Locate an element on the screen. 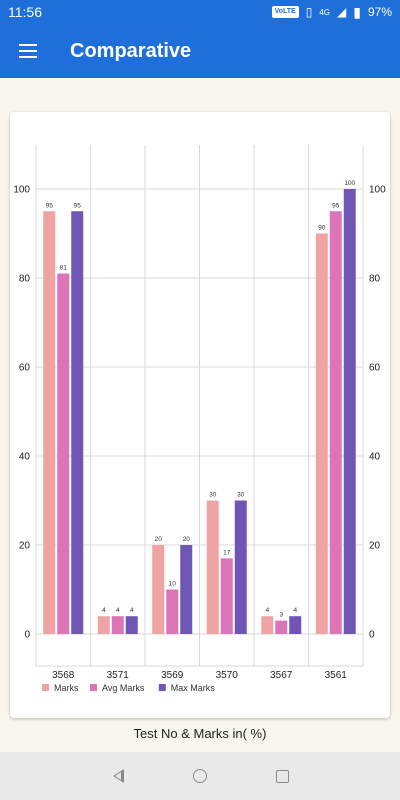  x-tick-label: 3567 is located at coordinates (281, 675).